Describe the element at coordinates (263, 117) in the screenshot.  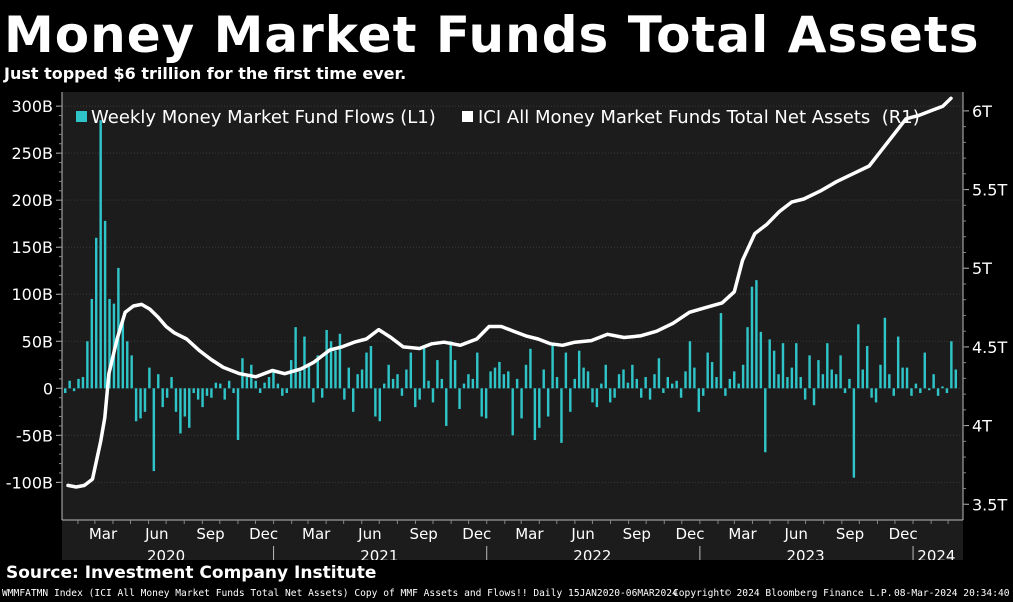
I see `legend-label-flows: Weekly Money Market Fund Flows (L1)` at that location.